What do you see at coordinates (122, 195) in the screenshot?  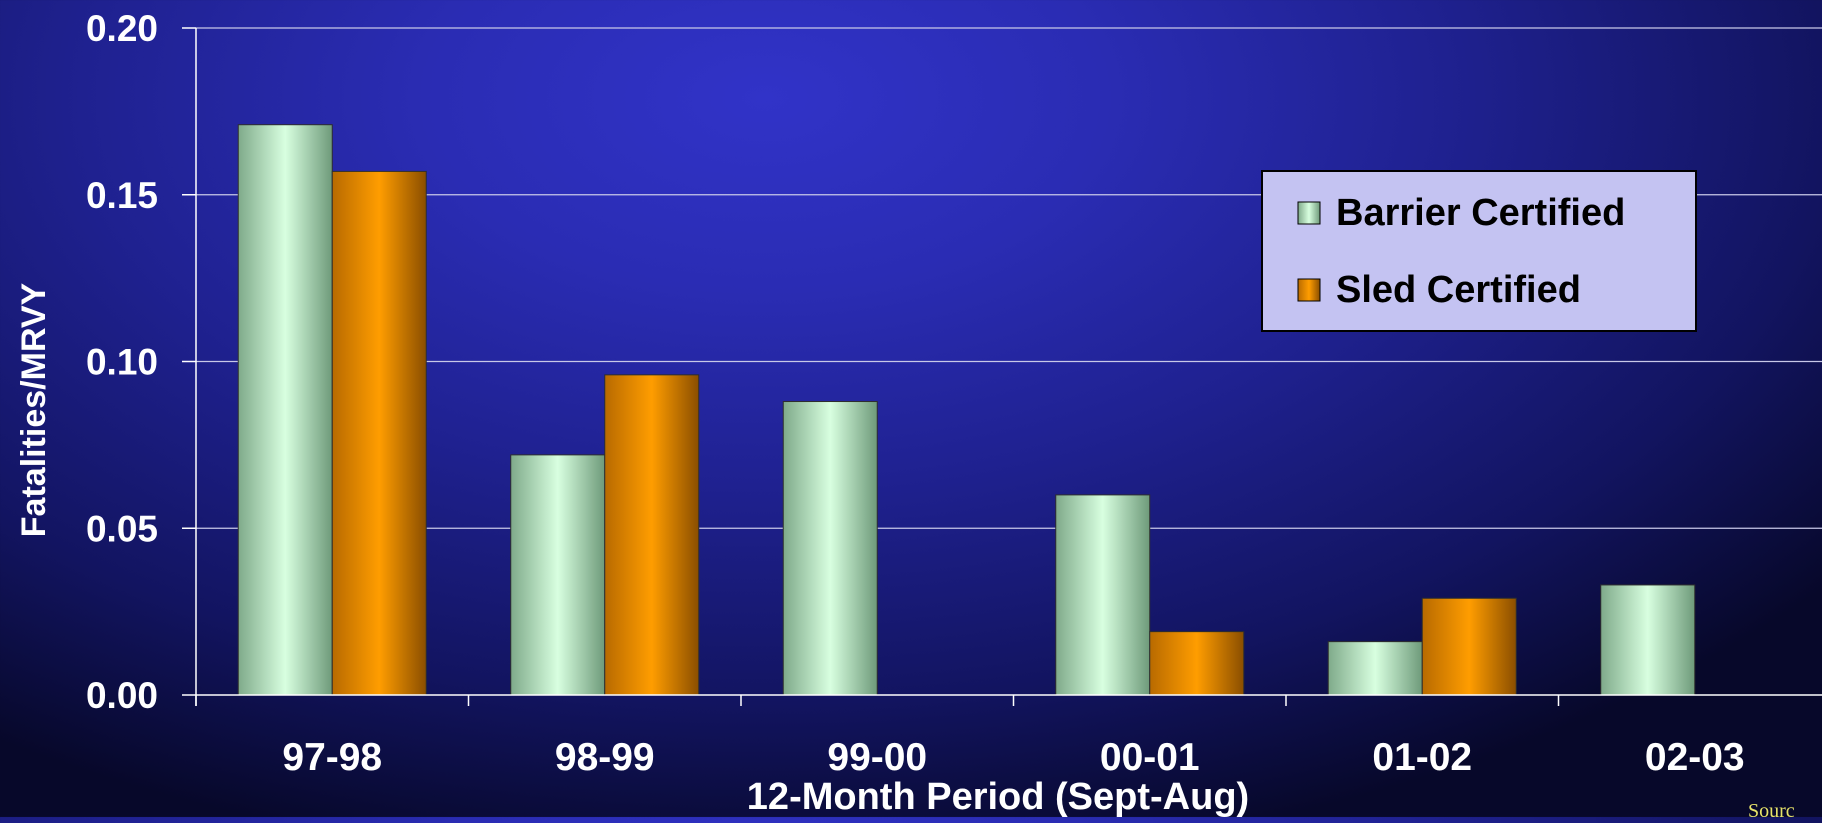 I see `y-tick-label: 0.15` at bounding box center [122, 195].